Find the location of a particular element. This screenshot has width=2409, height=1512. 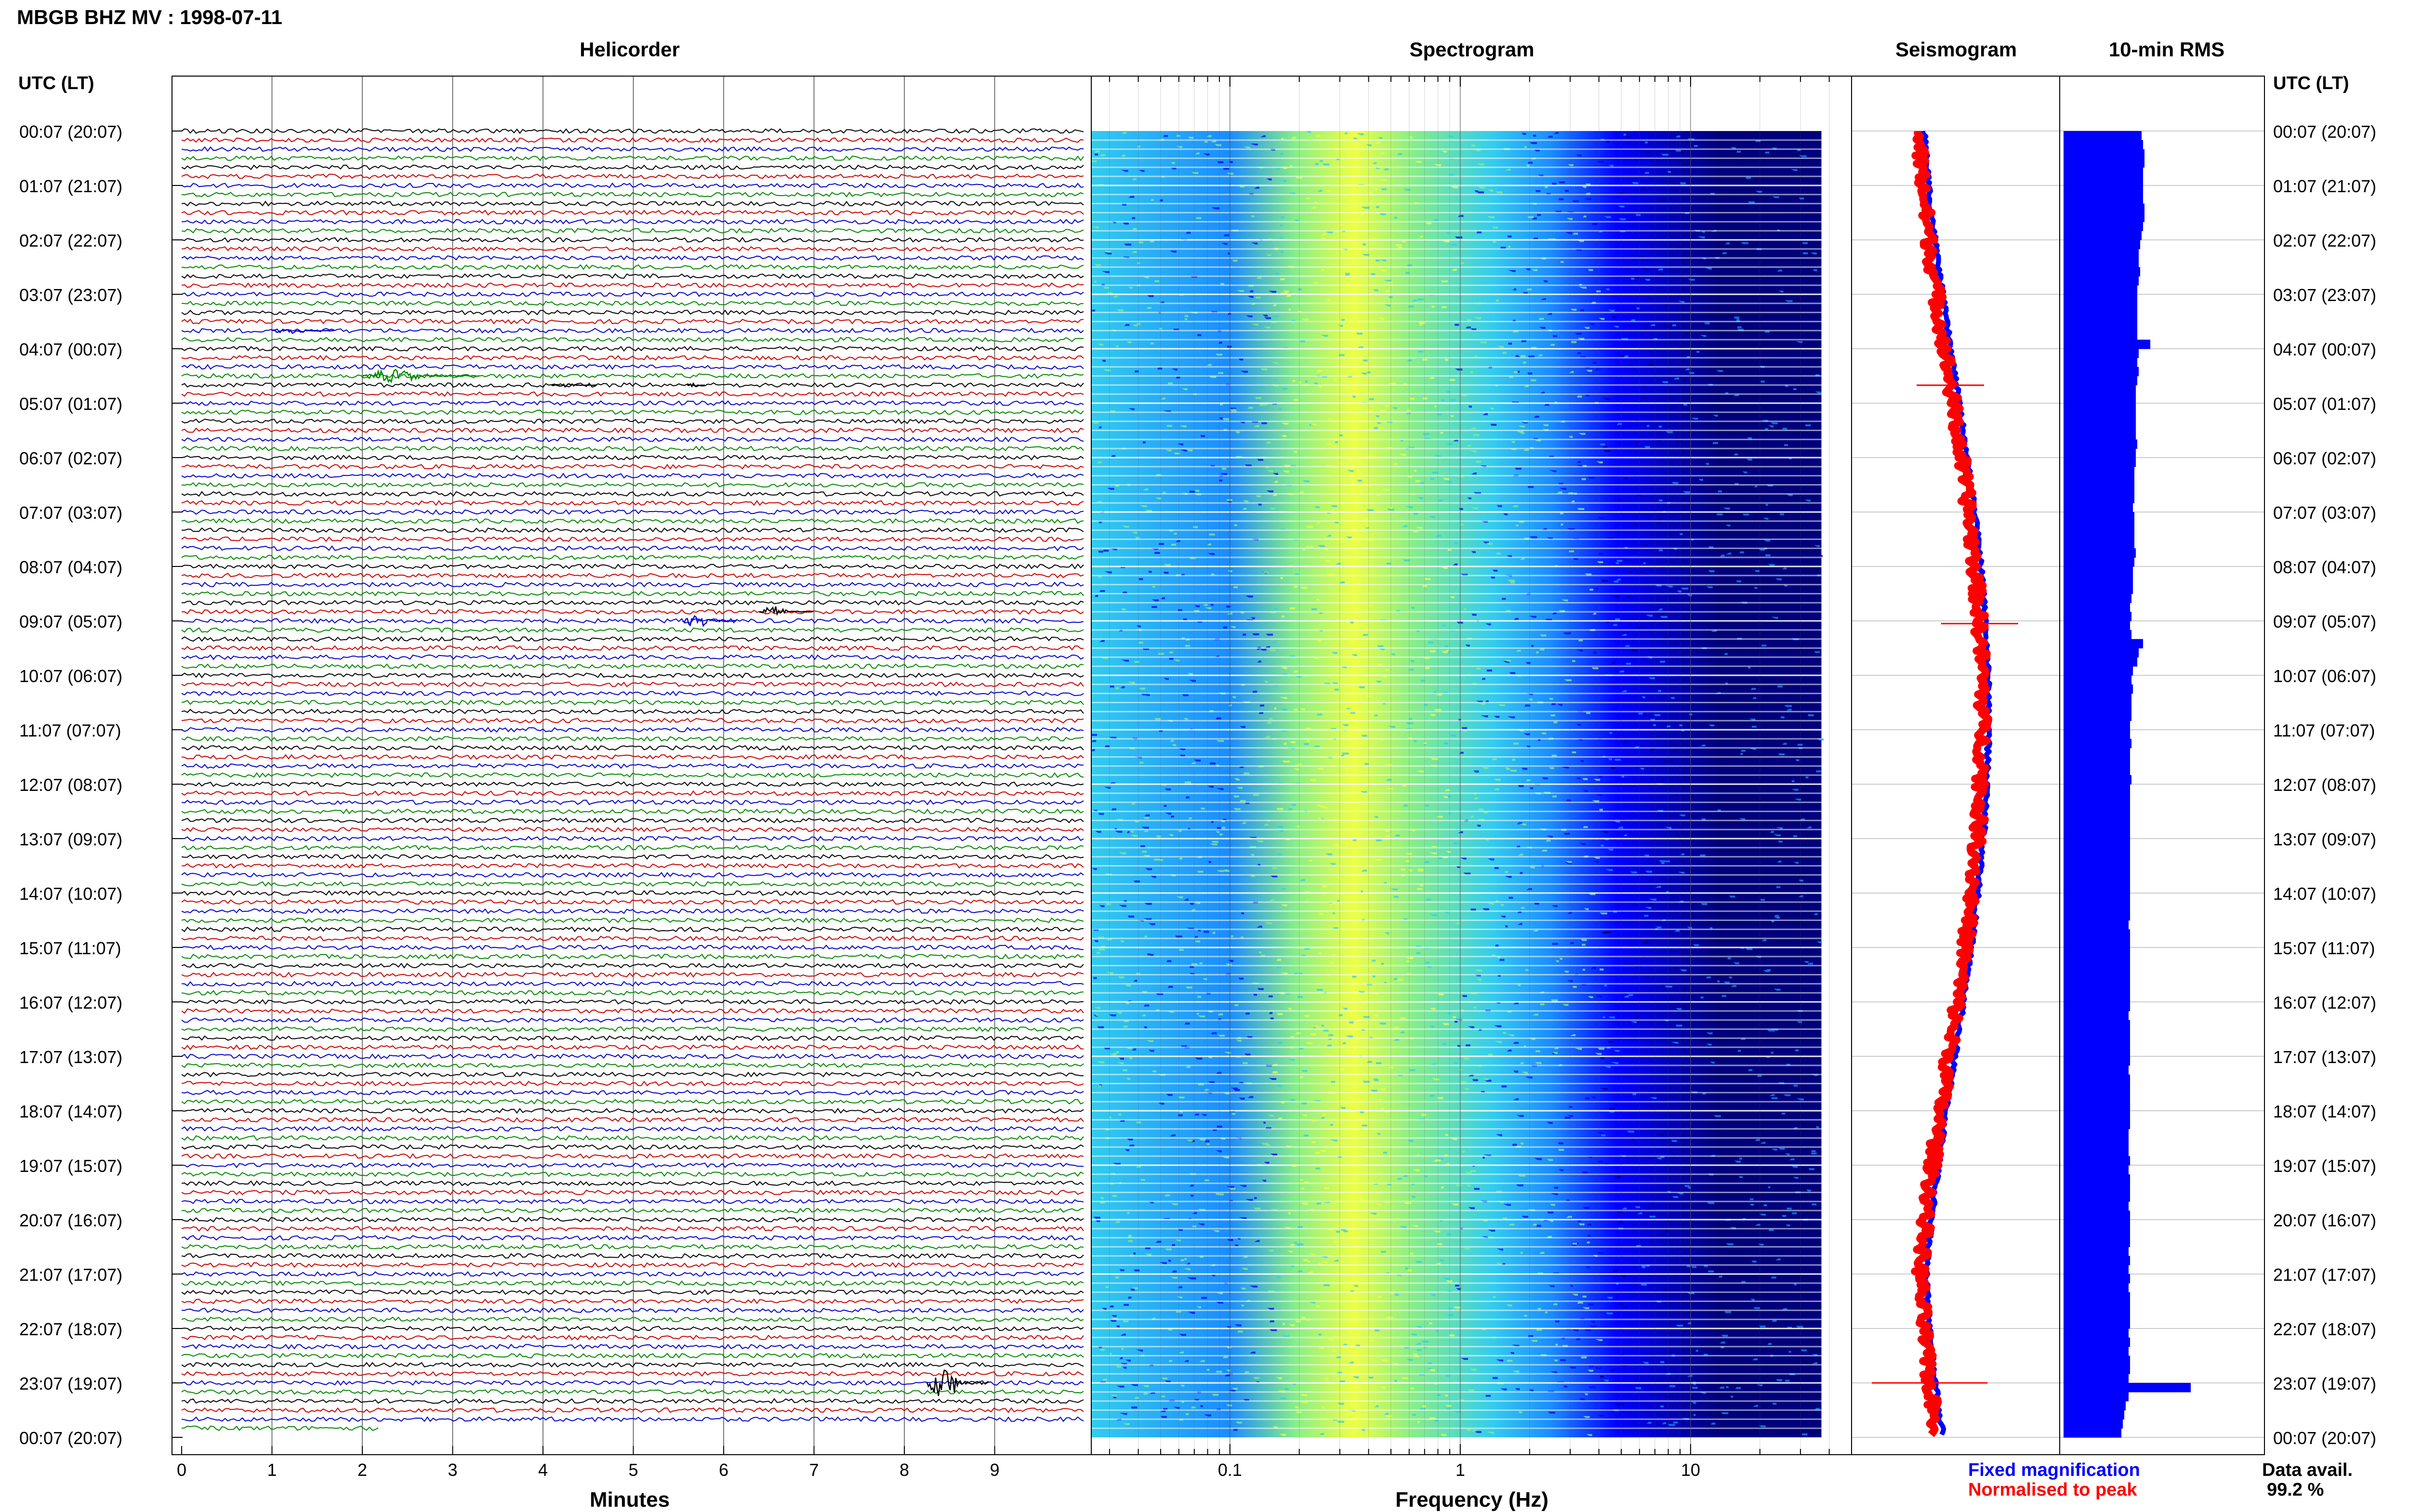

row-label-left: 02:07 (22:07) is located at coordinates (70, 240).